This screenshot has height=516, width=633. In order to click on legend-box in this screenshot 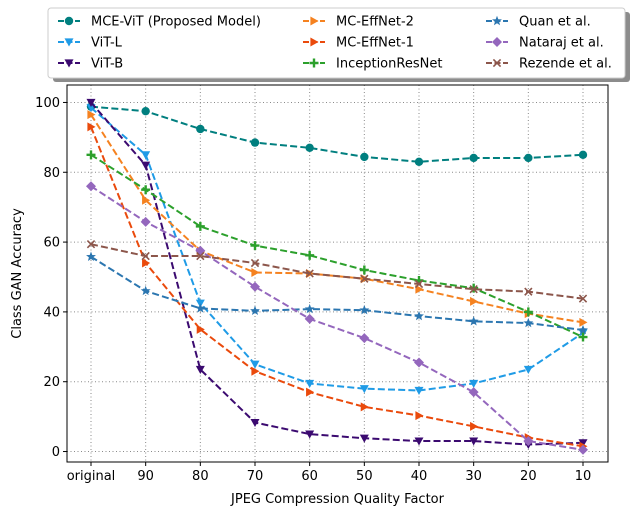, I will do `click(336, 43)`.